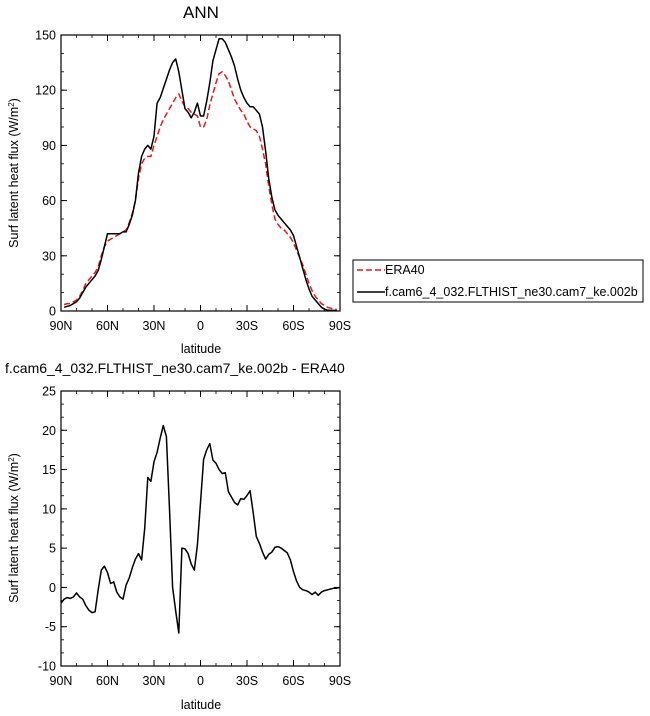 The height and width of the screenshot is (716, 650). I want to click on y-tick-label: 10, so click(49, 509).